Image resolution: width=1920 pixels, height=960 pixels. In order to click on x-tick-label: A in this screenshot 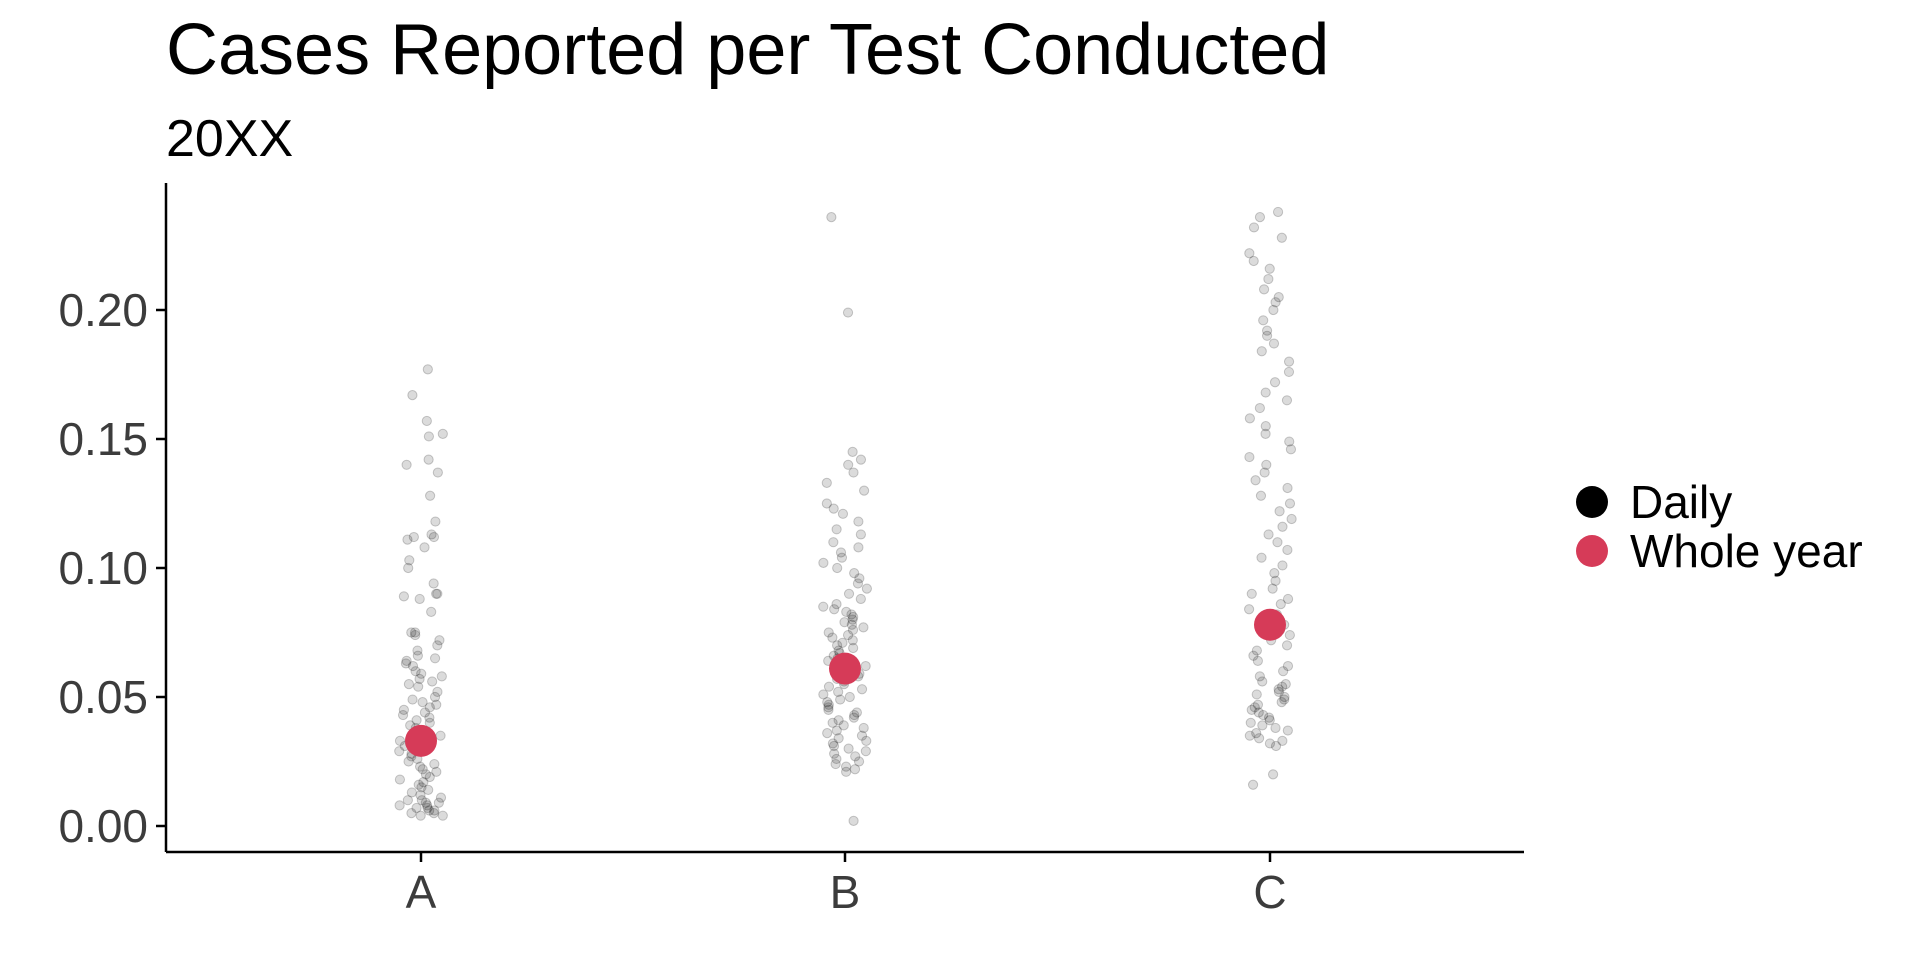, I will do `click(421, 892)`.